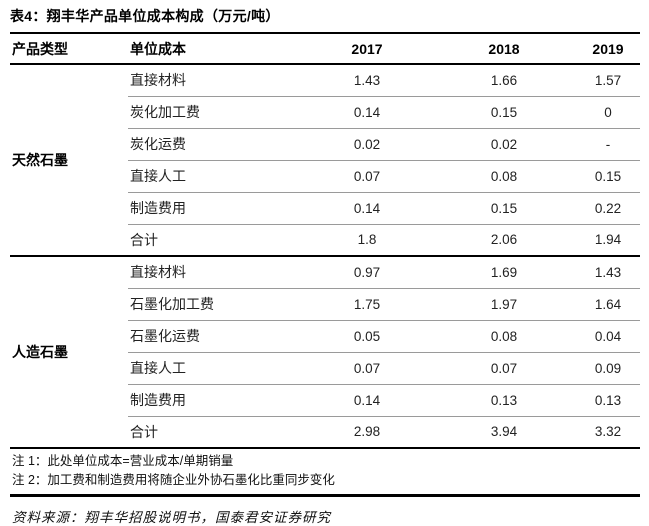  I want to click on value-2017: 1.8, so click(367, 240).